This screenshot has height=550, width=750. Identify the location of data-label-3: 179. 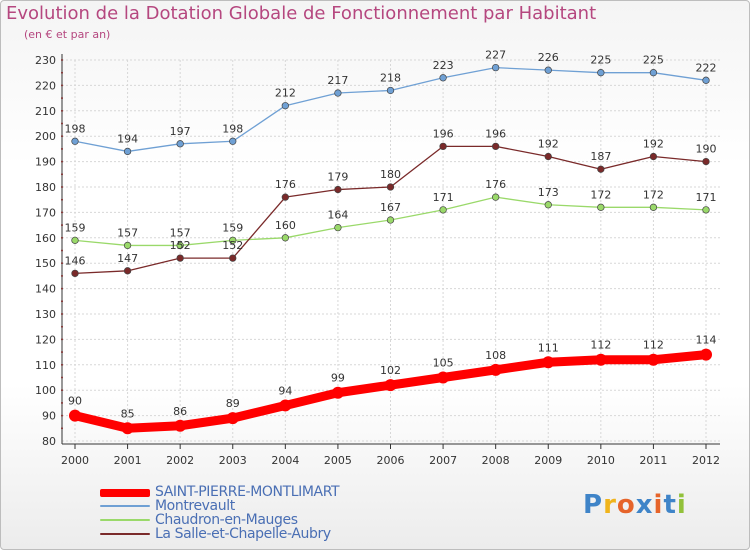
(337, 177).